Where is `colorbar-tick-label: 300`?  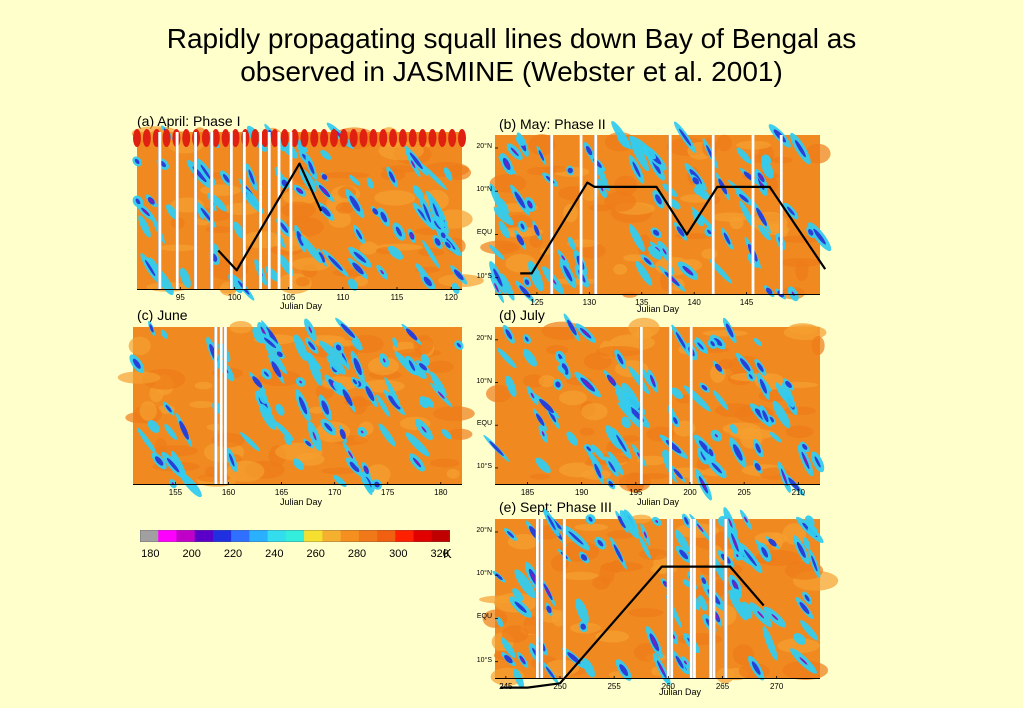
colorbar-tick-label: 300 is located at coordinates (398, 554).